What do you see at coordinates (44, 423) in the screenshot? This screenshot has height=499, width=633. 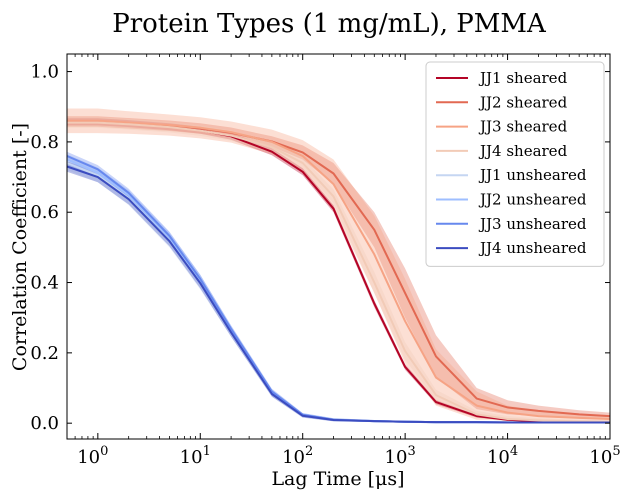 I see `y-tick-label: 0.0` at bounding box center [44, 423].